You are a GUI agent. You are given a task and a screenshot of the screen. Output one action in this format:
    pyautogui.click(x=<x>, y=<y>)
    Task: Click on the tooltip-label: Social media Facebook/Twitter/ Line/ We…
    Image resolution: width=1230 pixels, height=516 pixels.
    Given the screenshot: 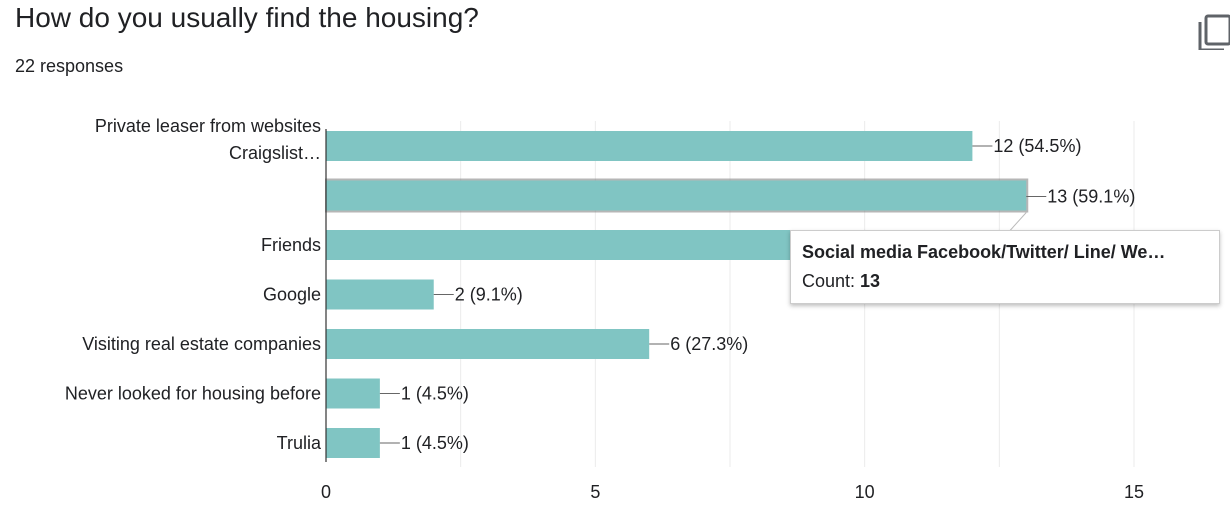 What is the action you would take?
    pyautogui.click(x=984, y=252)
    